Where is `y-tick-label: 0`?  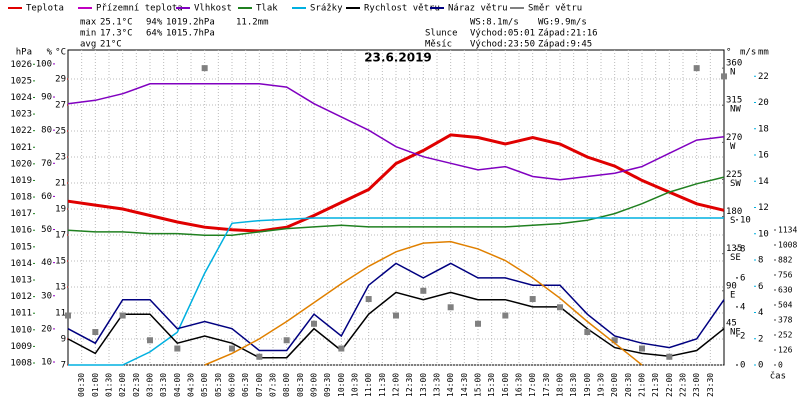 y-tick-label: 0 is located at coordinates (742, 366).